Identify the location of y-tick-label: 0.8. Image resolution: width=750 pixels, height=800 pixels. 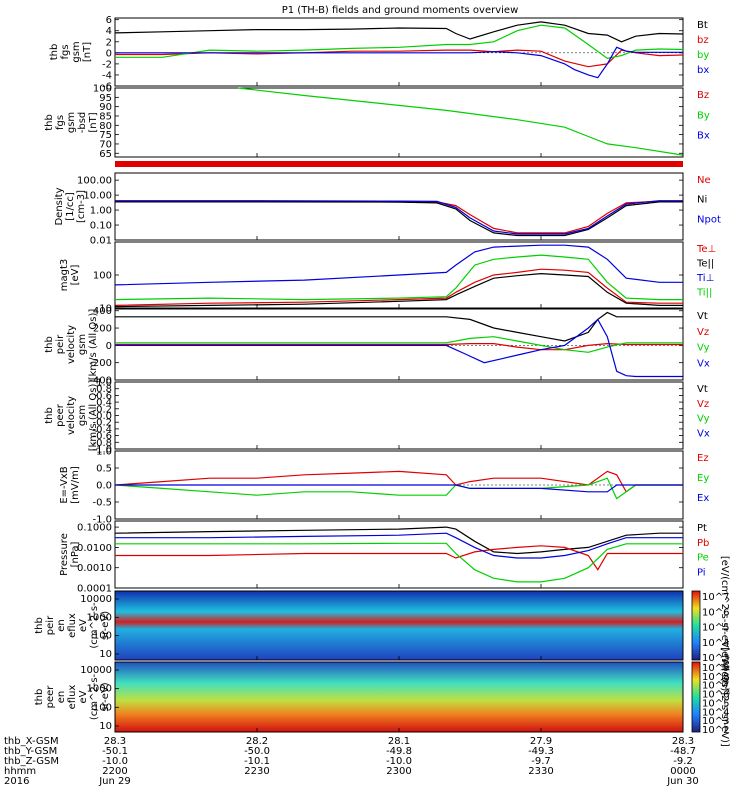
(104, 389).